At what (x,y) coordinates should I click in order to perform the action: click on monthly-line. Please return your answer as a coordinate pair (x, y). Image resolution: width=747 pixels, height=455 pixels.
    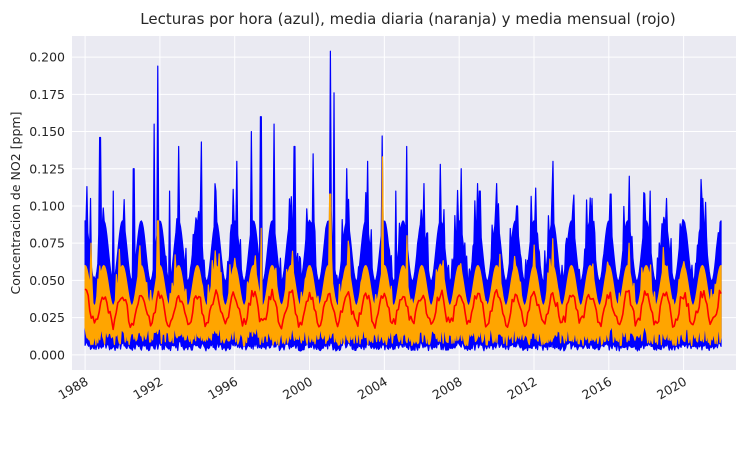
    Looking at the image, I should click on (403, 309).